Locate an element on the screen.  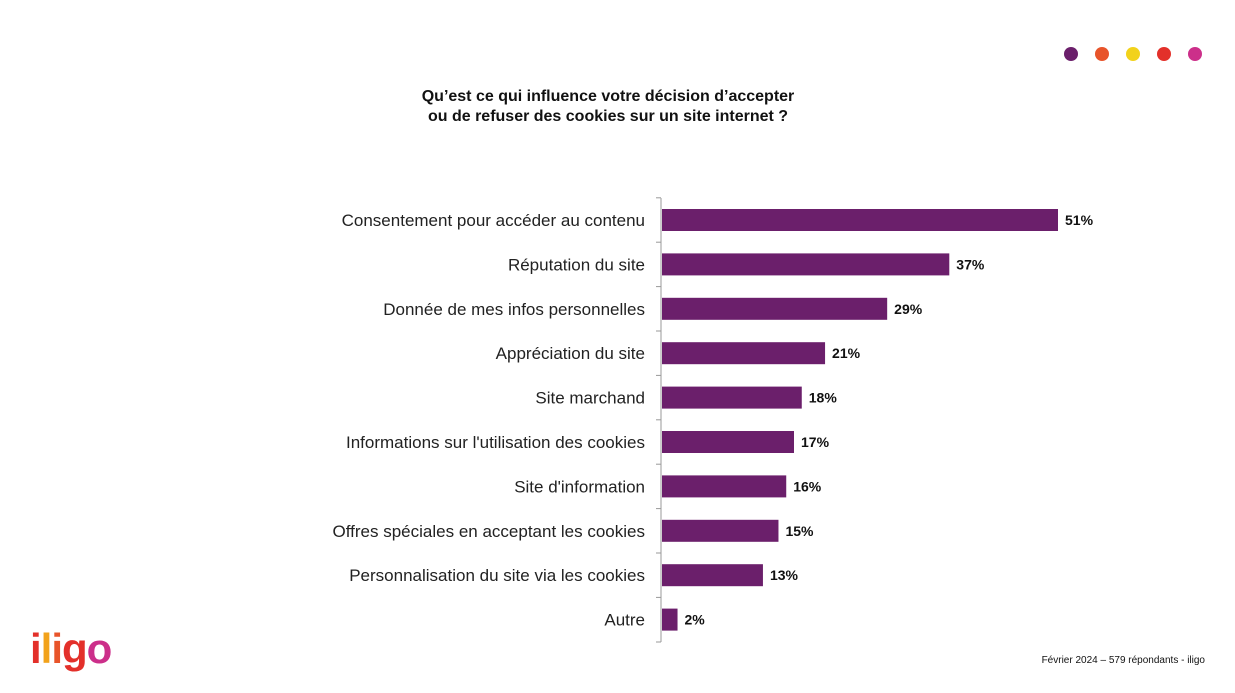
brand-dots is located at coordinates (1133, 54).